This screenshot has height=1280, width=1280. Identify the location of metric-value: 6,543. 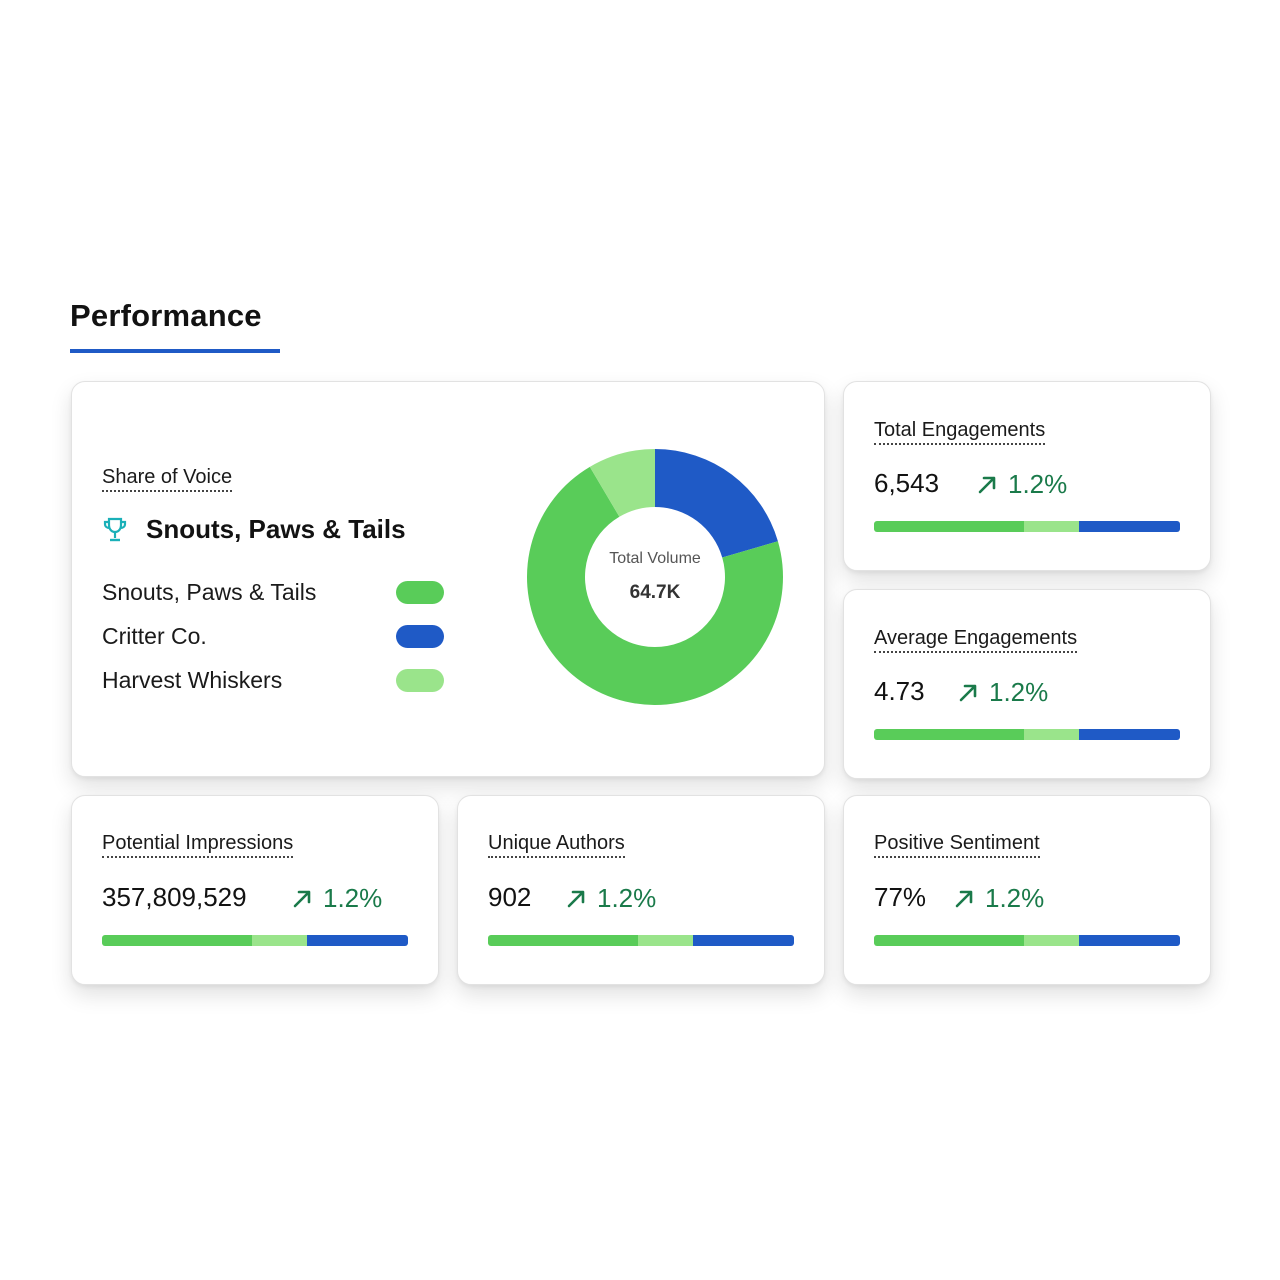
(907, 483).